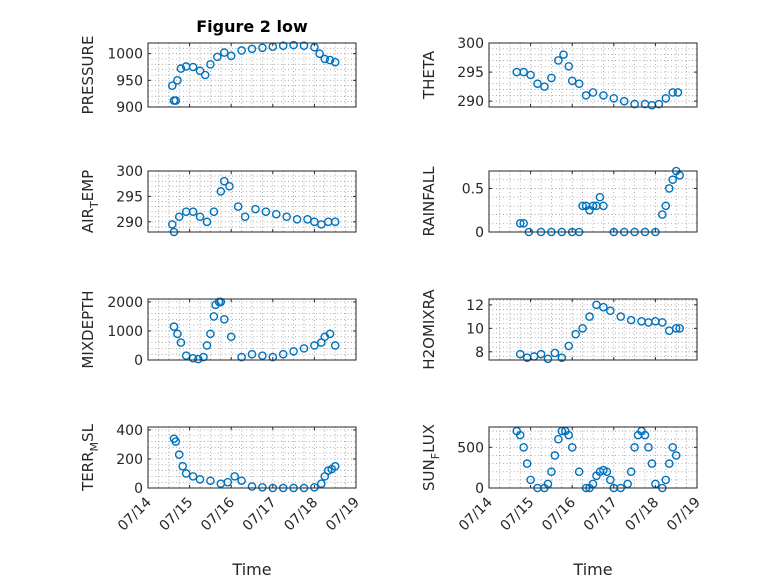 The image size is (778, 583). Describe the element at coordinates (470, 448) in the screenshot. I see `y-tick-label: 500` at that location.